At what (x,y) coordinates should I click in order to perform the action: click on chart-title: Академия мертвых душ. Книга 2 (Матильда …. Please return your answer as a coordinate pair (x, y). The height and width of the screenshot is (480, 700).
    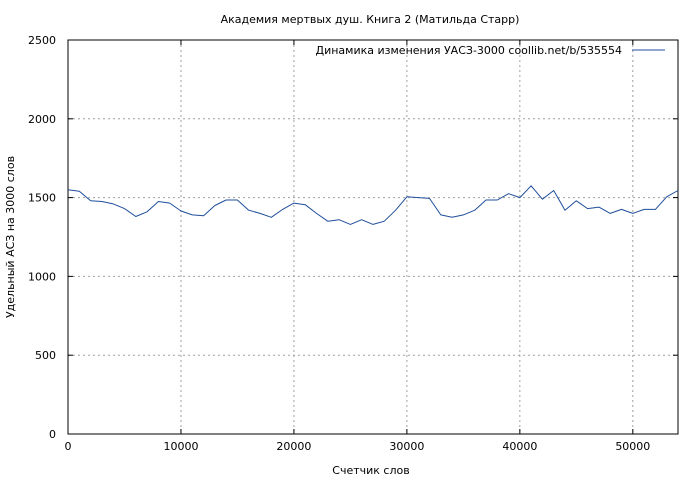
    Looking at the image, I should click on (370, 19).